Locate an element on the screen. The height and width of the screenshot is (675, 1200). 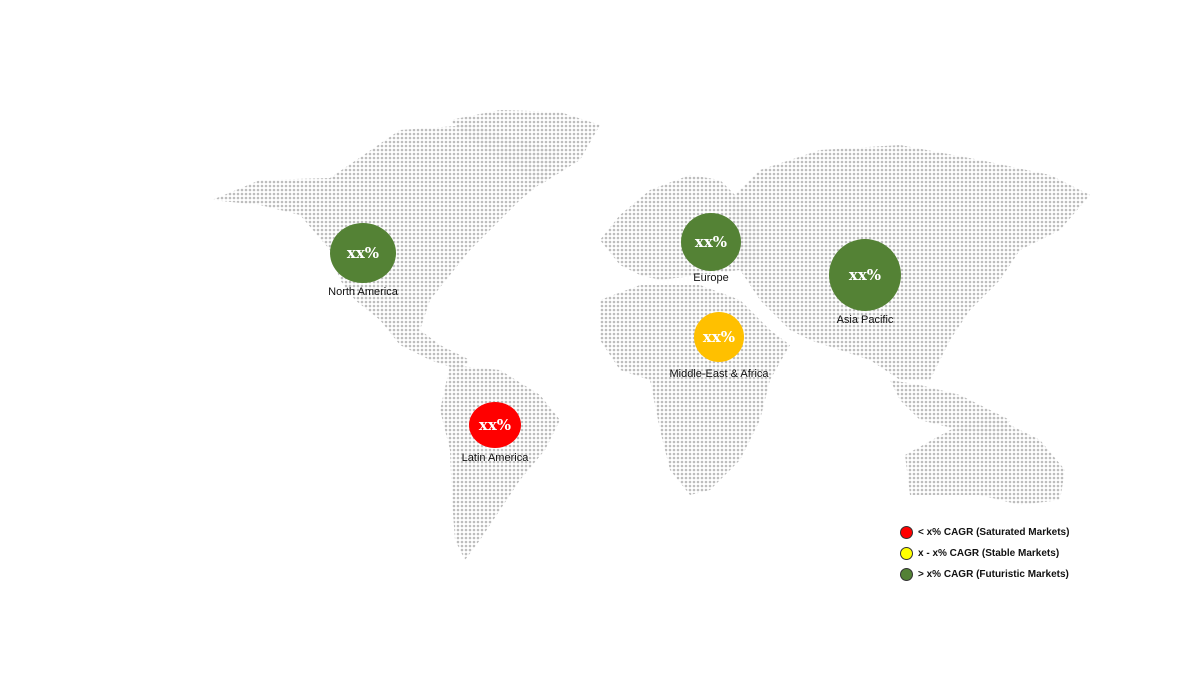
legend-item: > x% CAGR (Futuristic Markets) is located at coordinates (984, 574).